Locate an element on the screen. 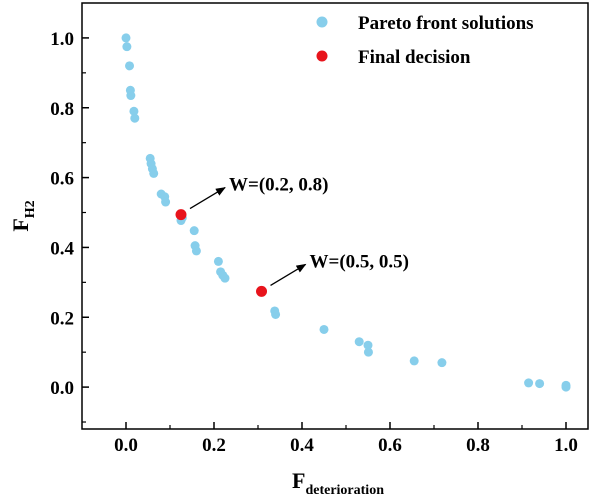  x-axis-title-subscript: deterioration is located at coordinates (344, 490).